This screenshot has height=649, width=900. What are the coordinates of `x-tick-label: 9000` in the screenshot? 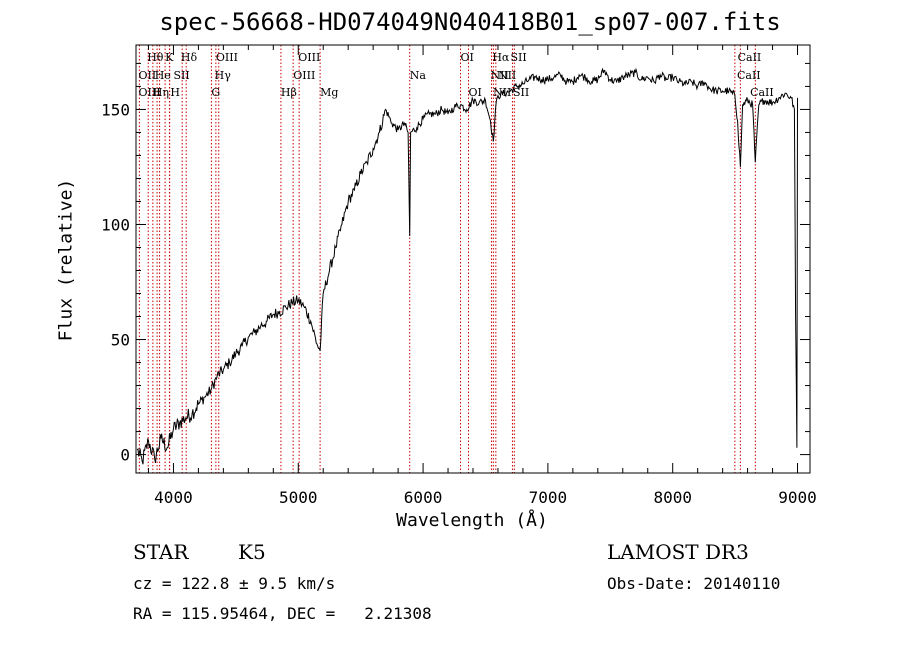 It's located at (797, 497).